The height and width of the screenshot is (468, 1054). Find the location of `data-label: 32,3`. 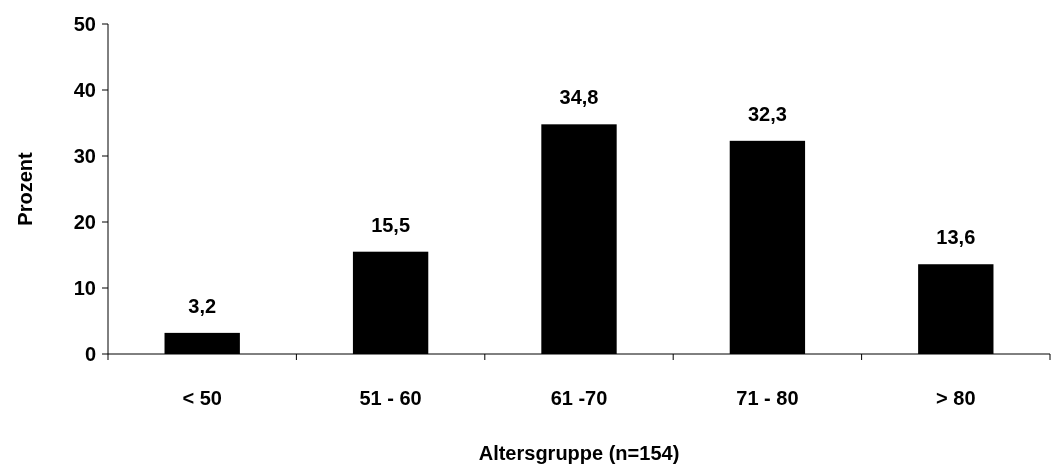

data-label: 32,3 is located at coordinates (767, 113).